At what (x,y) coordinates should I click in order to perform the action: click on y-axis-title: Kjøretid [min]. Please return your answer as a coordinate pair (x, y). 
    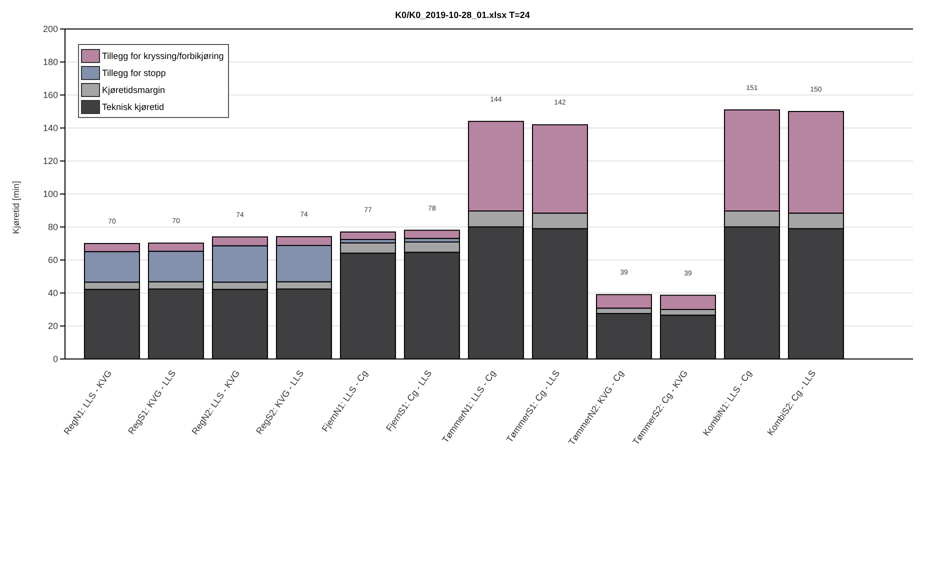
    Looking at the image, I should click on (16, 207).